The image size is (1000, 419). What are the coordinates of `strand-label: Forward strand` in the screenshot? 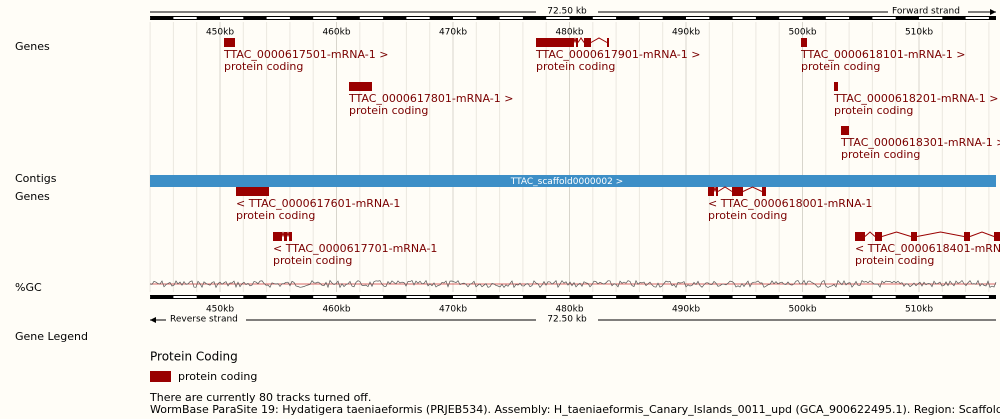 It's located at (926, 12).